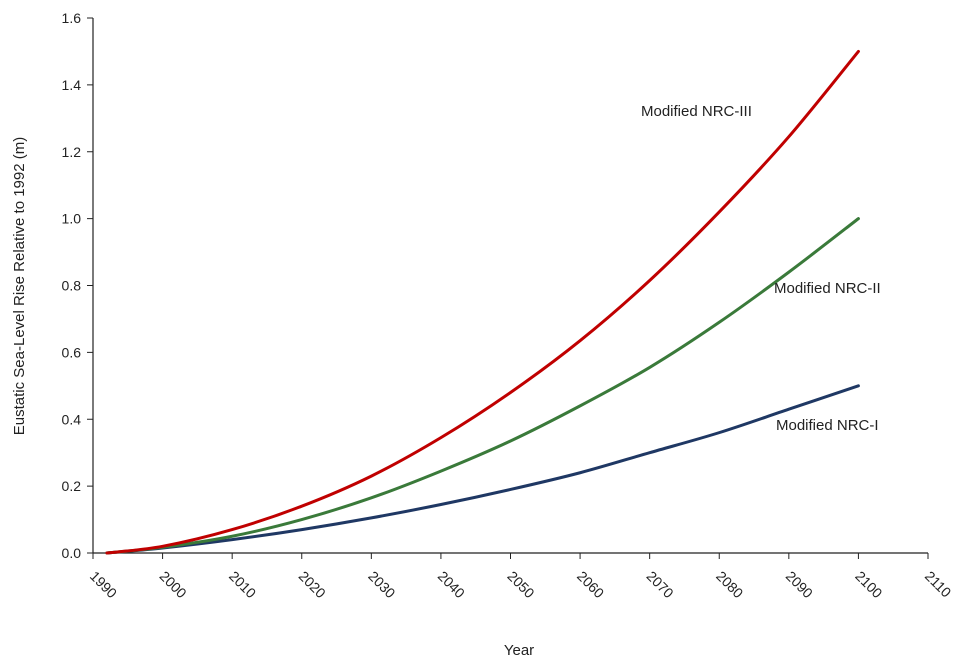 This screenshot has height=660, width=958. I want to click on x-tick-label: 2050, so click(520, 584).